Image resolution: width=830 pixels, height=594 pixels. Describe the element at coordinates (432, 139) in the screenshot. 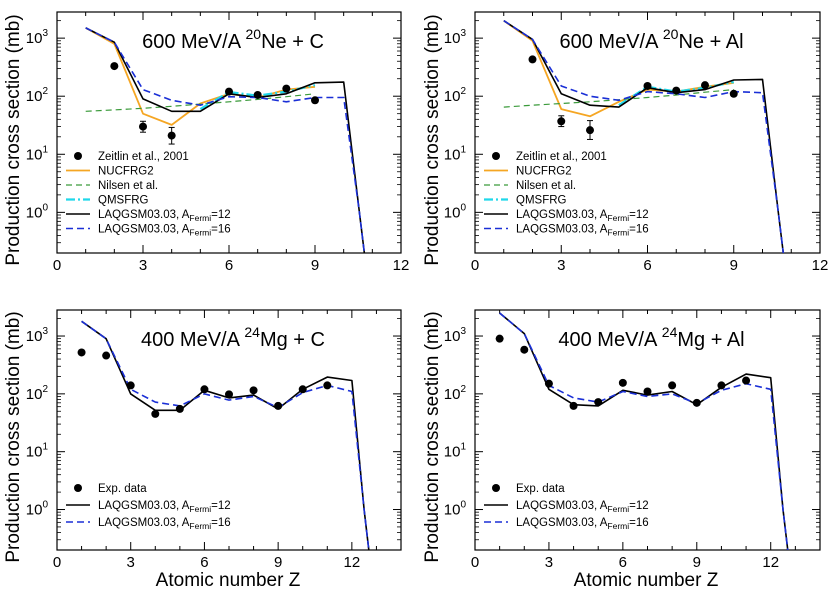

I see `y-axis-label-top-right: Production cross section (mb)` at that location.